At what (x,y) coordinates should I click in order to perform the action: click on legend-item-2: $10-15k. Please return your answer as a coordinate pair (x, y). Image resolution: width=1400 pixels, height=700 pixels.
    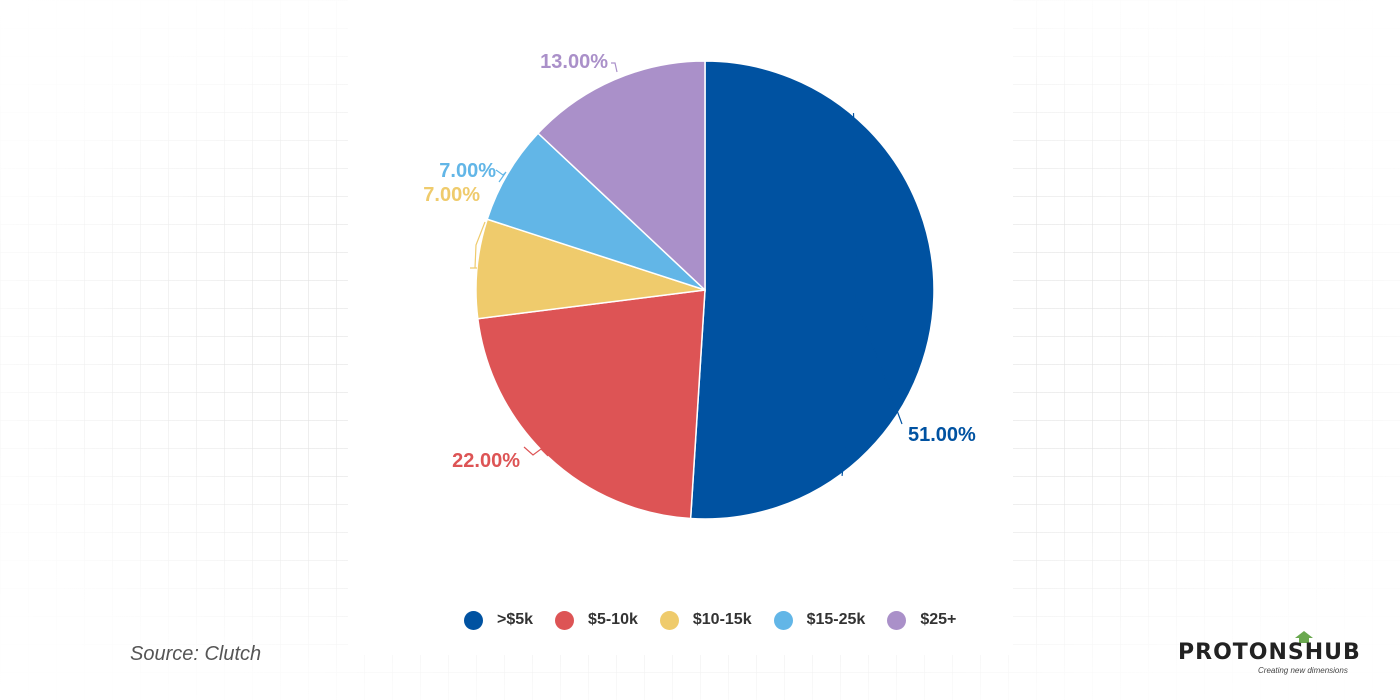
    Looking at the image, I should click on (705, 620).